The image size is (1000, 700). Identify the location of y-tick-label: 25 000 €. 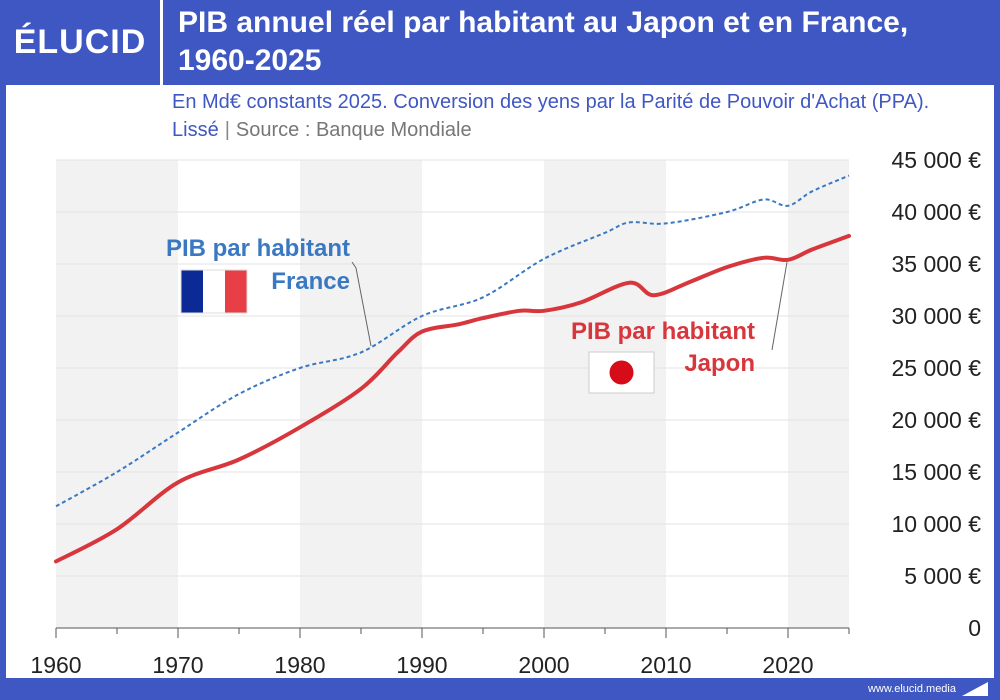
(936, 368).